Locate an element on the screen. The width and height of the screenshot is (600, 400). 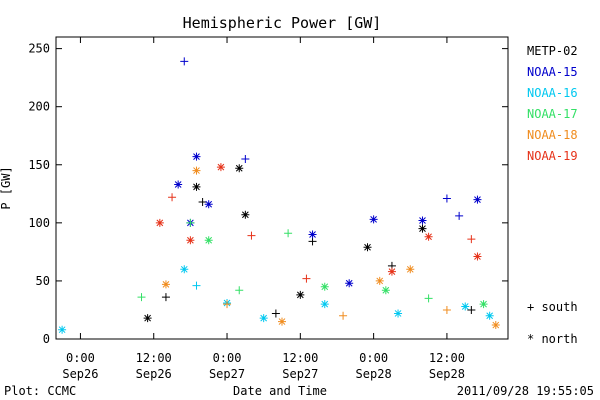
legend-item: NOAA-15 is located at coordinates (552, 72).